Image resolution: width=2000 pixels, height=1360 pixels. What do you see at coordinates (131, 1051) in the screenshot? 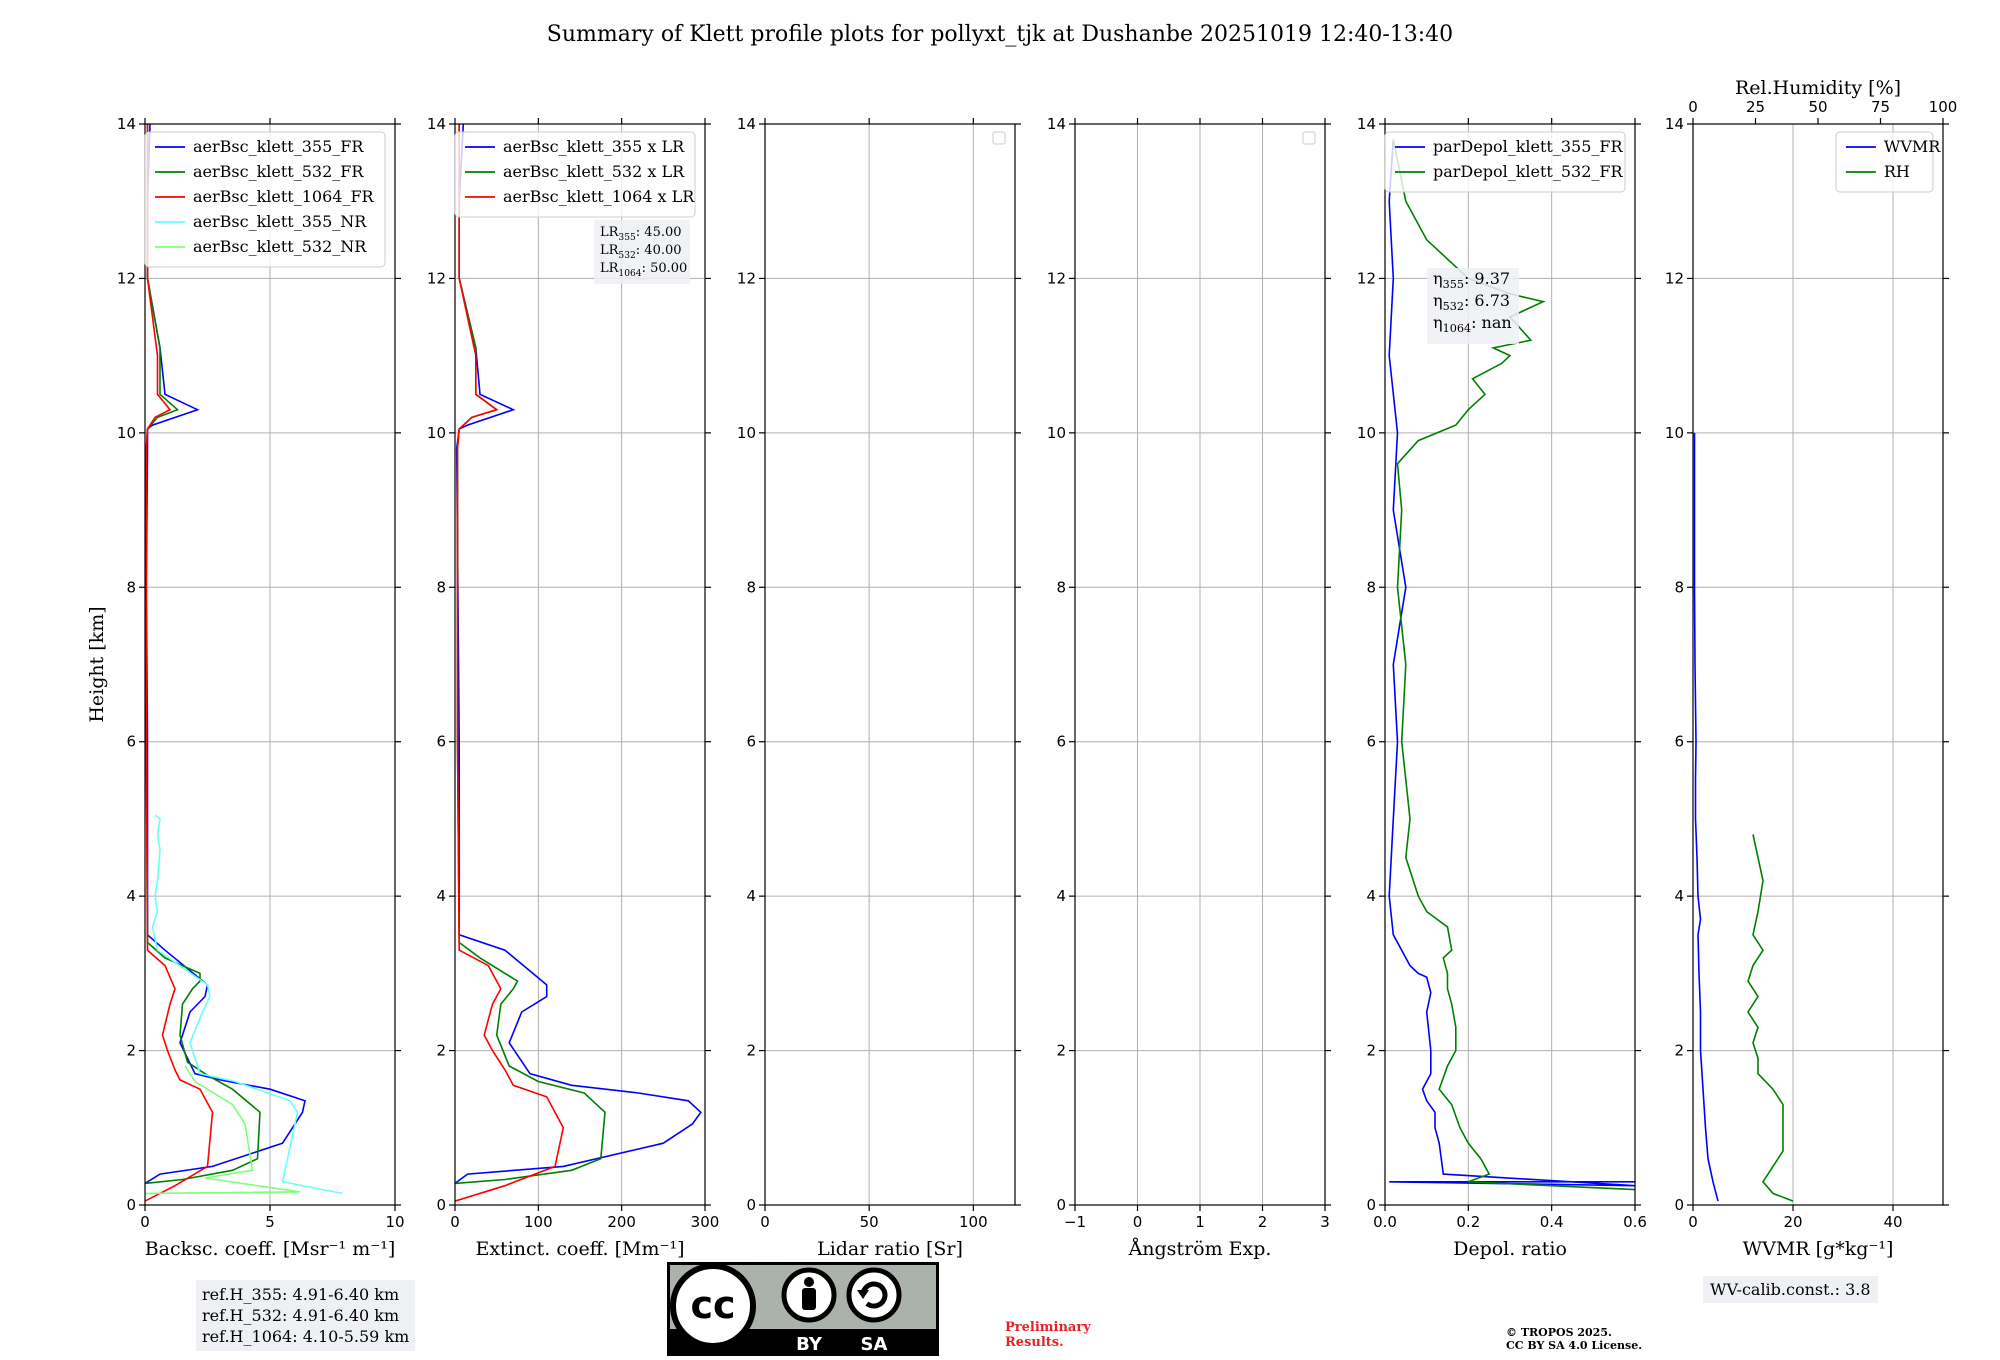
I see `y-tick-label: 2` at bounding box center [131, 1051].